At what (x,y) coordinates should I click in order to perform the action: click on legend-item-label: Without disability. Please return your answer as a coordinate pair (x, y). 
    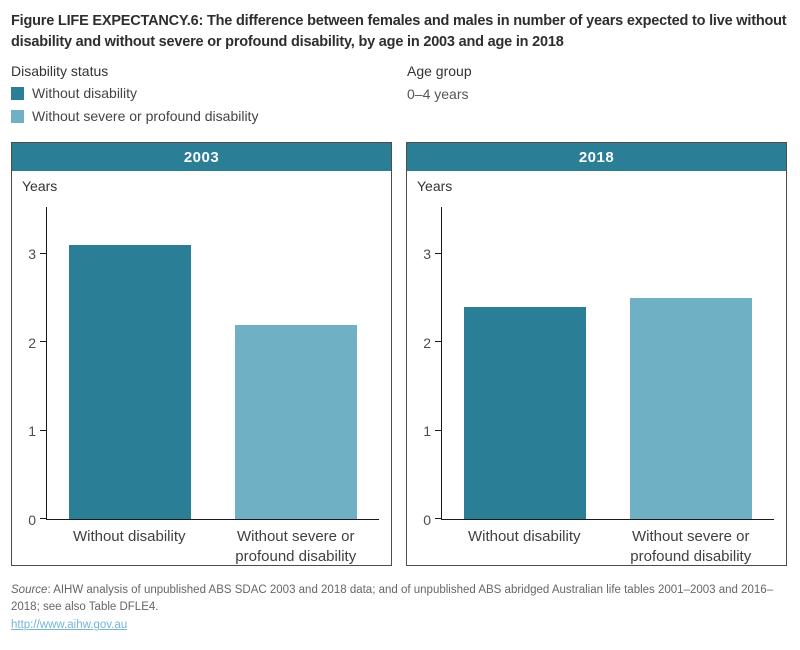
    Looking at the image, I should click on (85, 93).